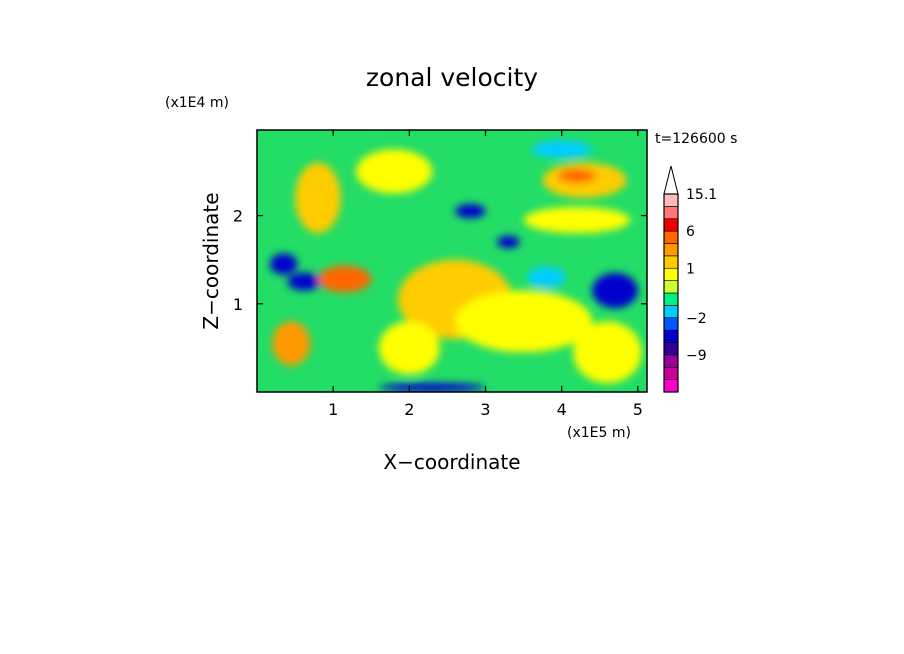 The width and height of the screenshot is (904, 654). I want to click on y-tick-label: 2, so click(238, 216).